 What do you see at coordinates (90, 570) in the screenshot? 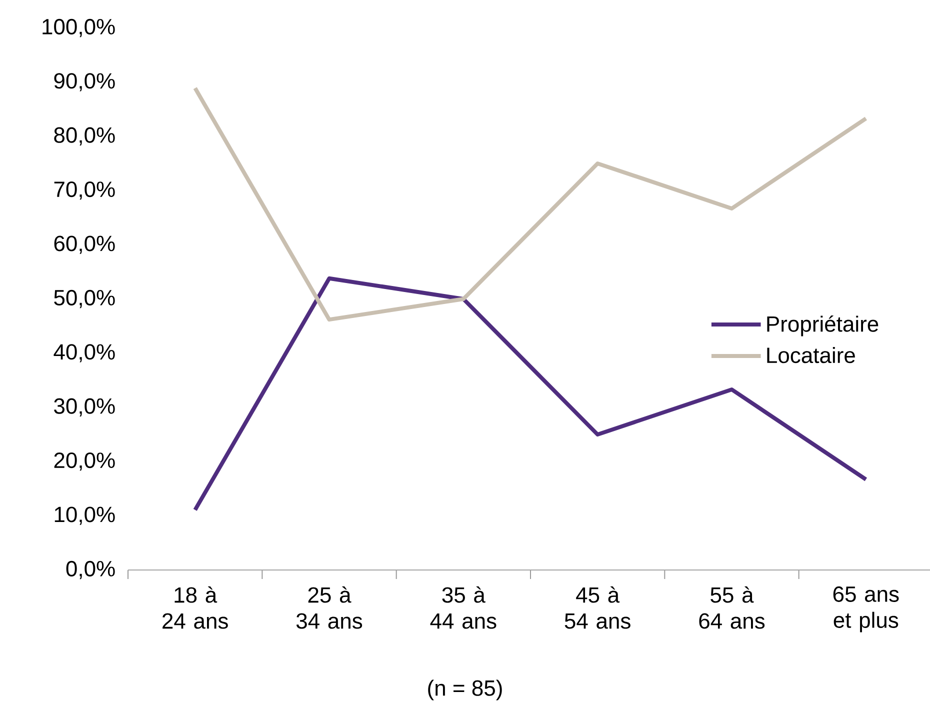
I see `y-tick-label: 0,0%` at bounding box center [90, 570].